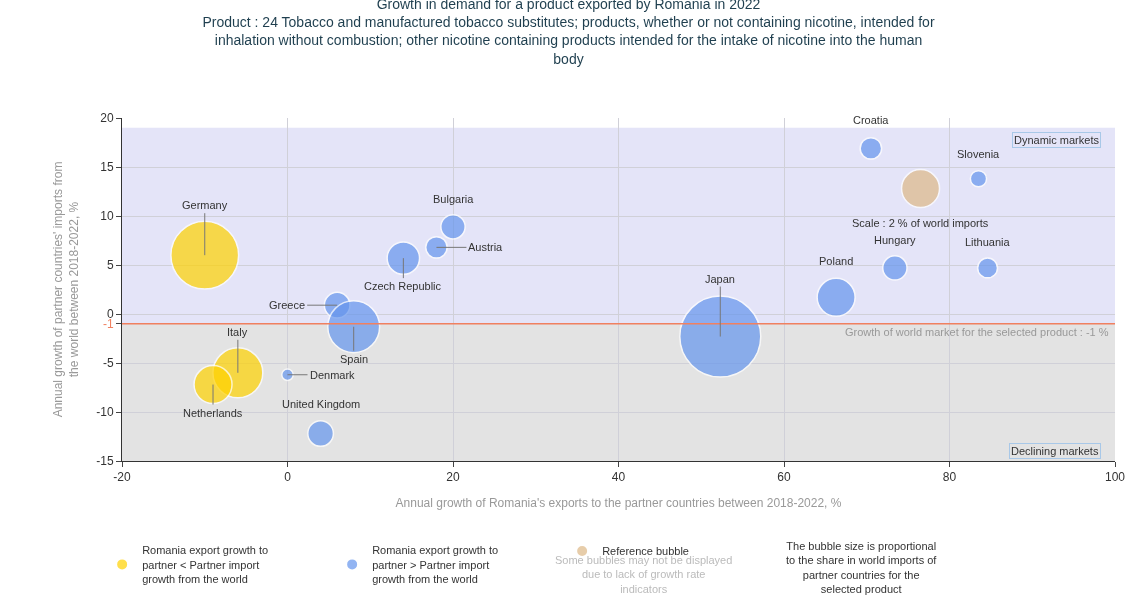  I want to click on chart-subtitle: Product : 24 Tobacco and manufactured tobacco substitutes; products, whether or not containing nicotine, intended for inhalation without combustion; other nicotine containing products intended for the intake of nicotine into the human body, so click(568, 40).